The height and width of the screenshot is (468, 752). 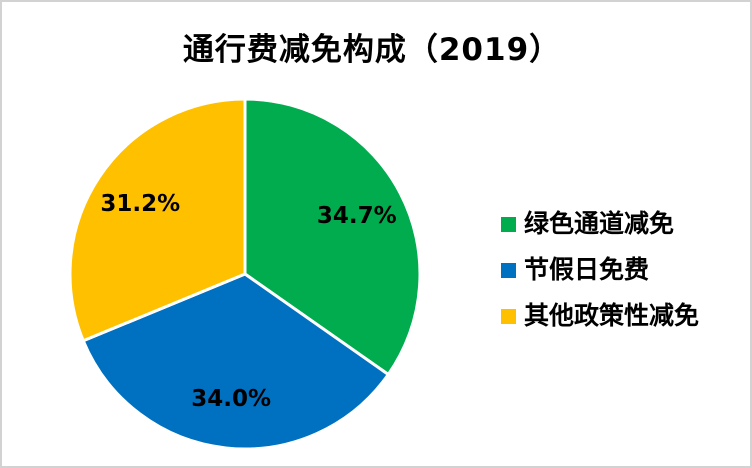 I want to click on chart-title: 通行费减免构成（2019）, so click(x=372, y=50).